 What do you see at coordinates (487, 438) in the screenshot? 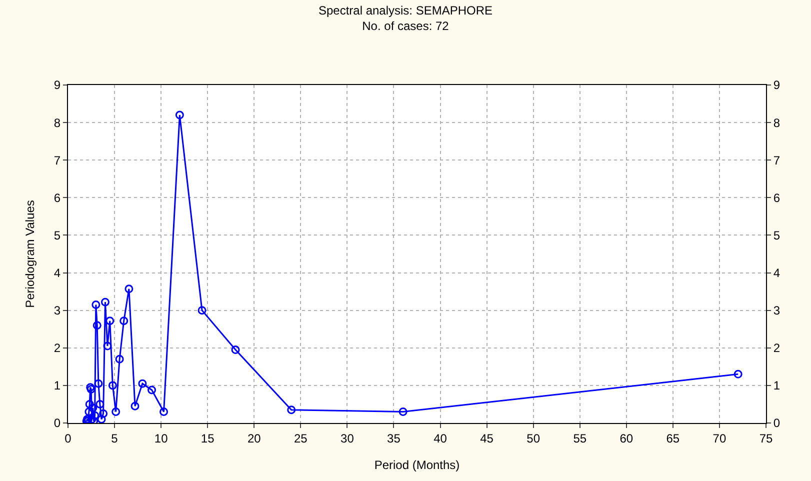
I see `x-tick-label: 45` at bounding box center [487, 438].